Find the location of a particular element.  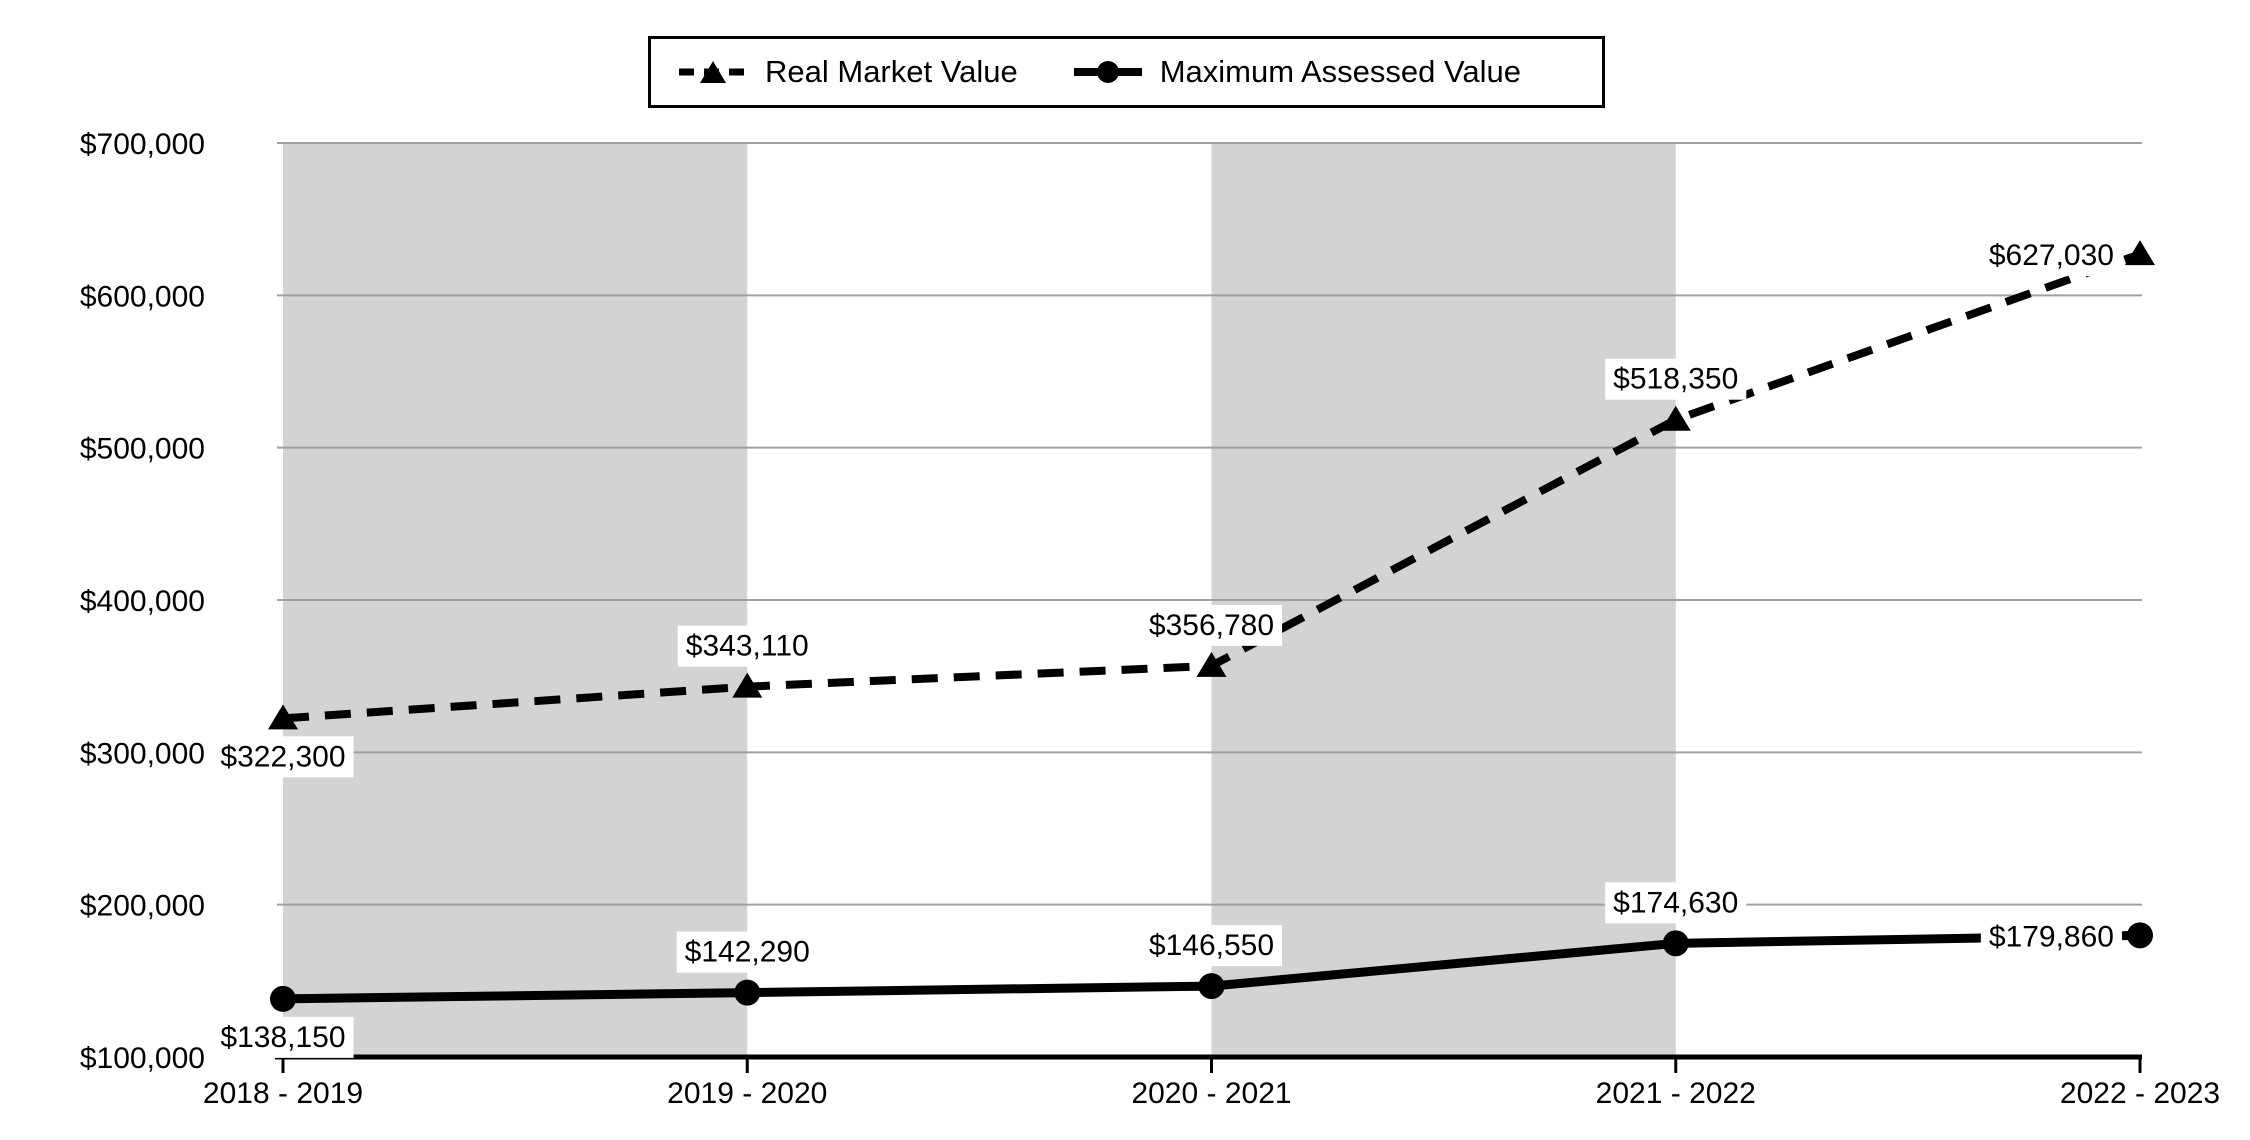

data-label: $518,350 is located at coordinates (1675, 379).